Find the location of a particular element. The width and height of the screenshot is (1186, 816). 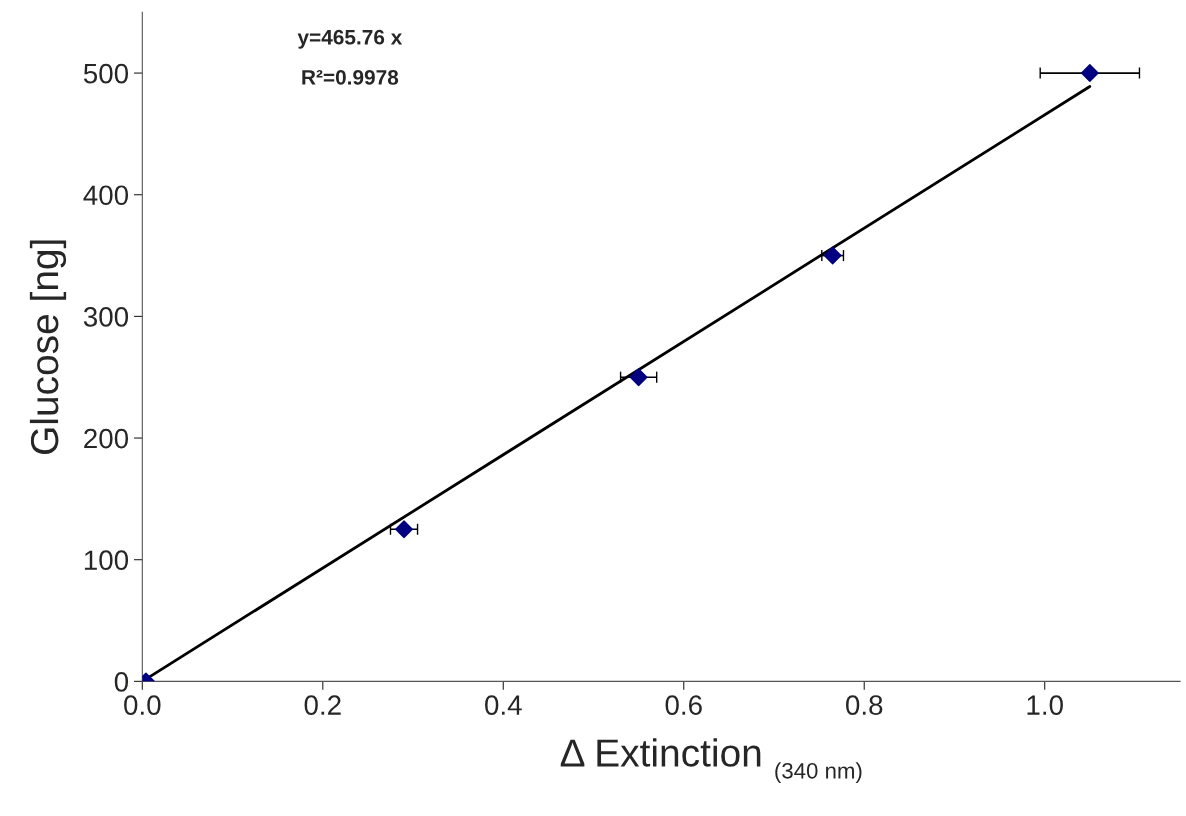

y-tick-label: 200 is located at coordinates (106, 438).